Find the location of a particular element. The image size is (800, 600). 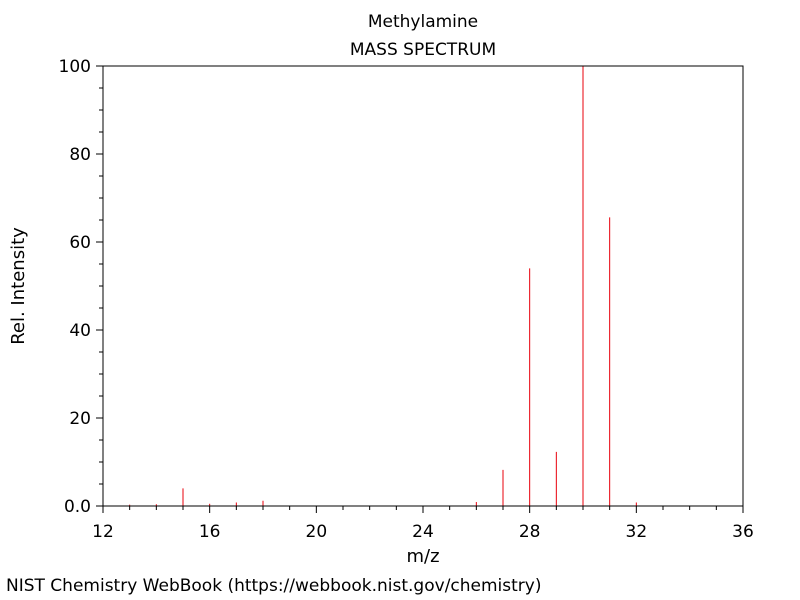

y-axis-label: Rel. Intensity is located at coordinates (18, 286).